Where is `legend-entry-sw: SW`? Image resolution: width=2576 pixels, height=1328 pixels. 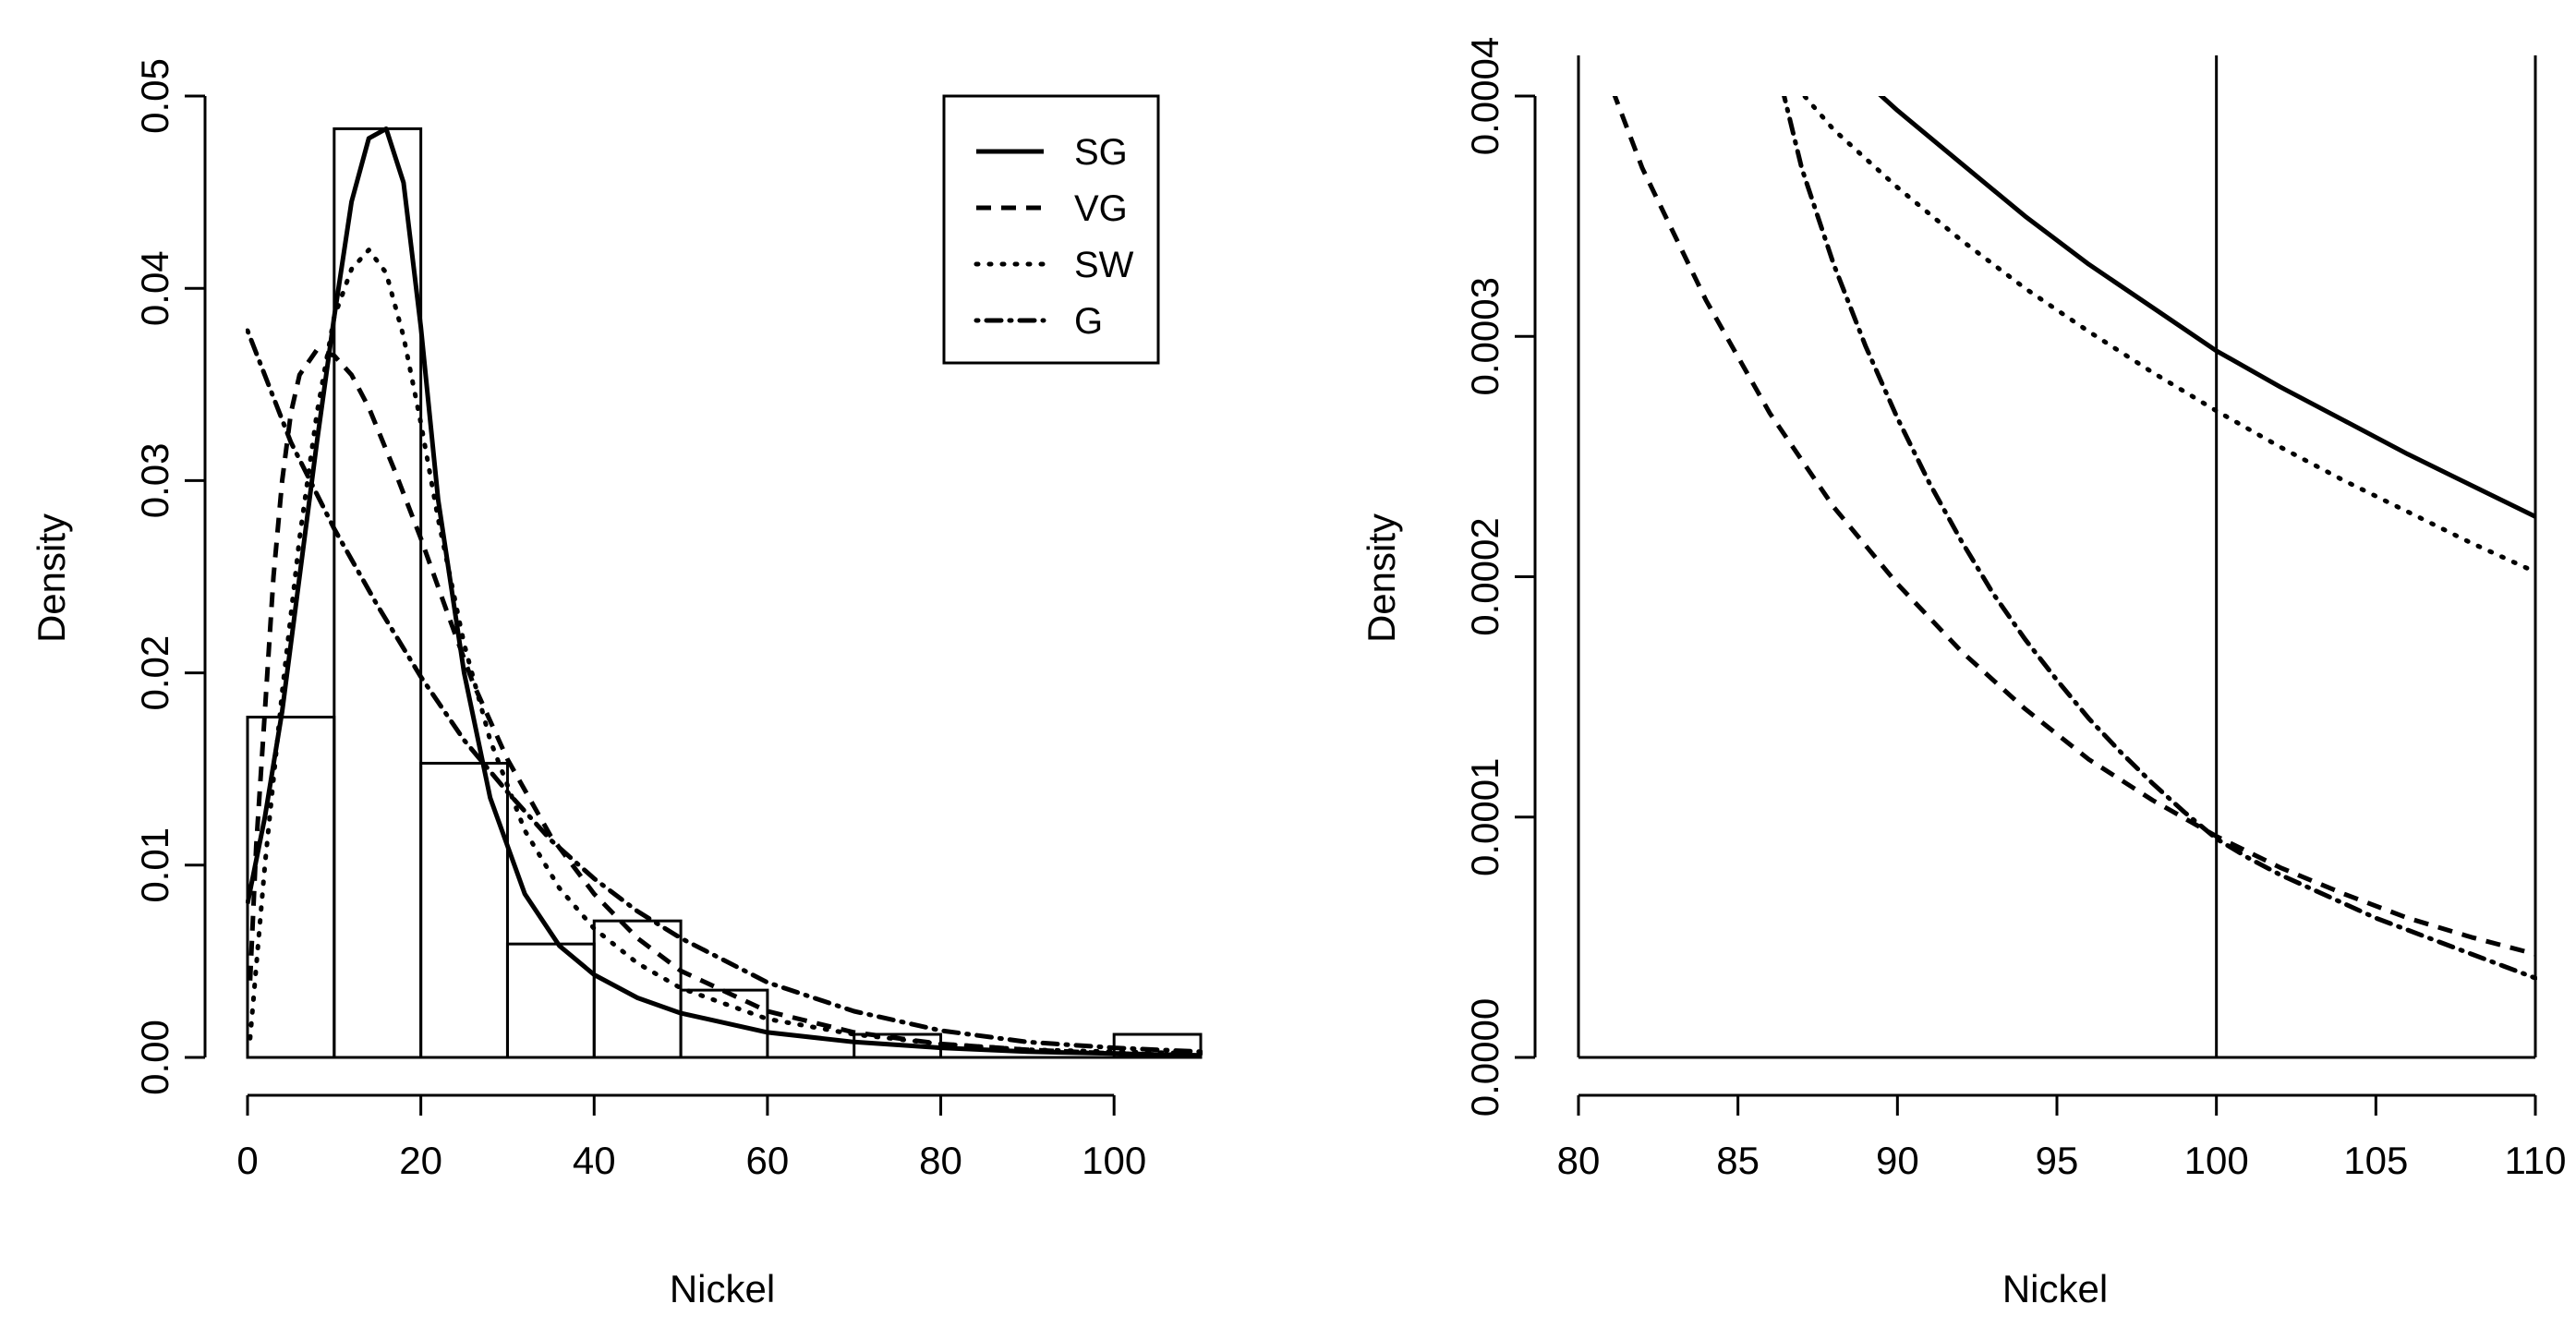
legend-entry-sw: SW is located at coordinates (1054, 265).